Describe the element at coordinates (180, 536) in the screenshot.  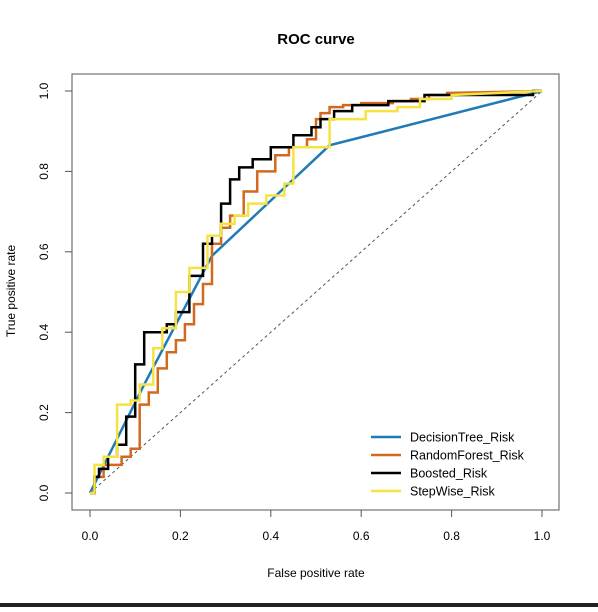
I see `x-tick-label: 0.2` at that location.